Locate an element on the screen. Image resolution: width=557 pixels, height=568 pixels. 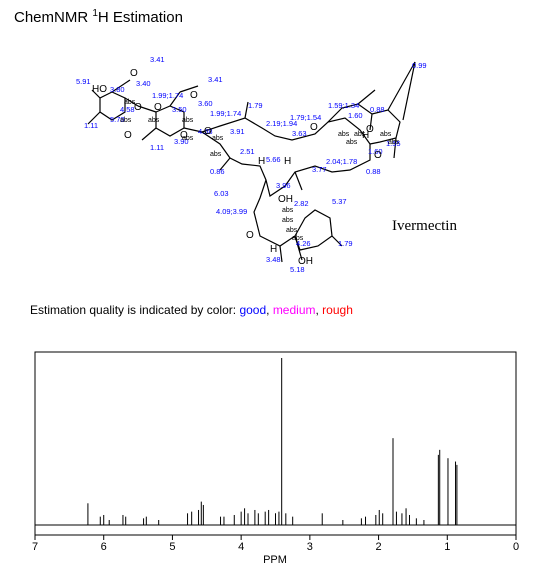
quality-rough: rough is located at coordinates (337, 310).